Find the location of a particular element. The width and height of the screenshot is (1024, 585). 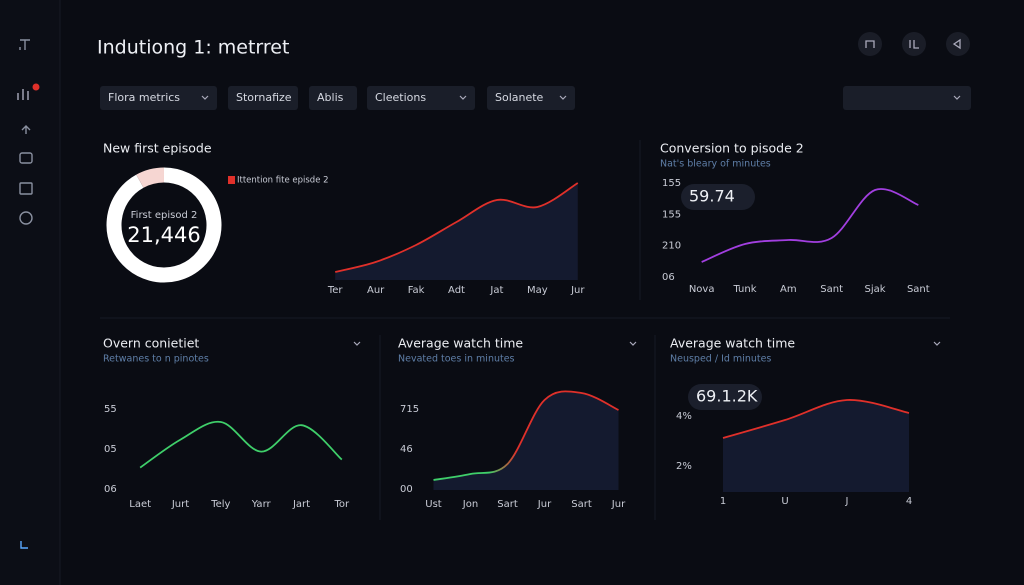

x-label: 4 is located at coordinates (909, 501).